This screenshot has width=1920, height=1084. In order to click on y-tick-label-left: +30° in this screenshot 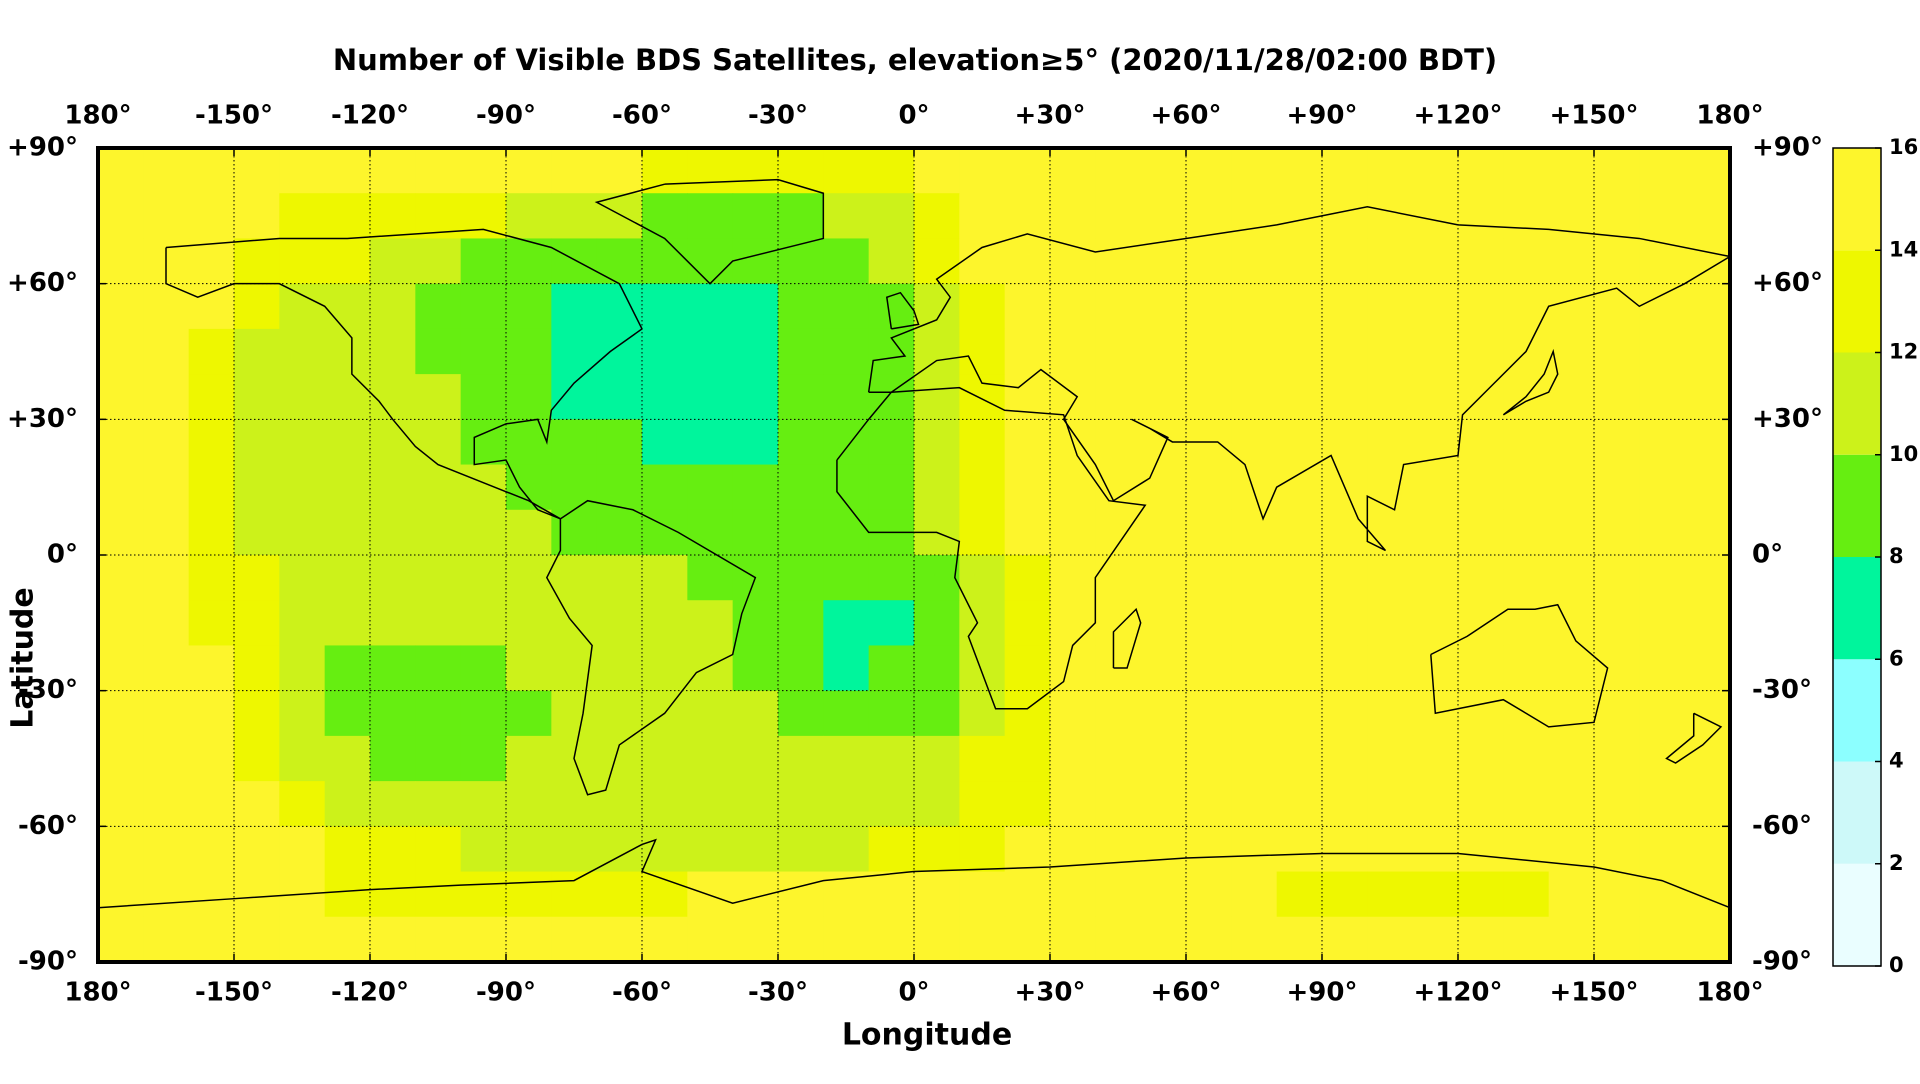, I will do `click(42, 419)`.